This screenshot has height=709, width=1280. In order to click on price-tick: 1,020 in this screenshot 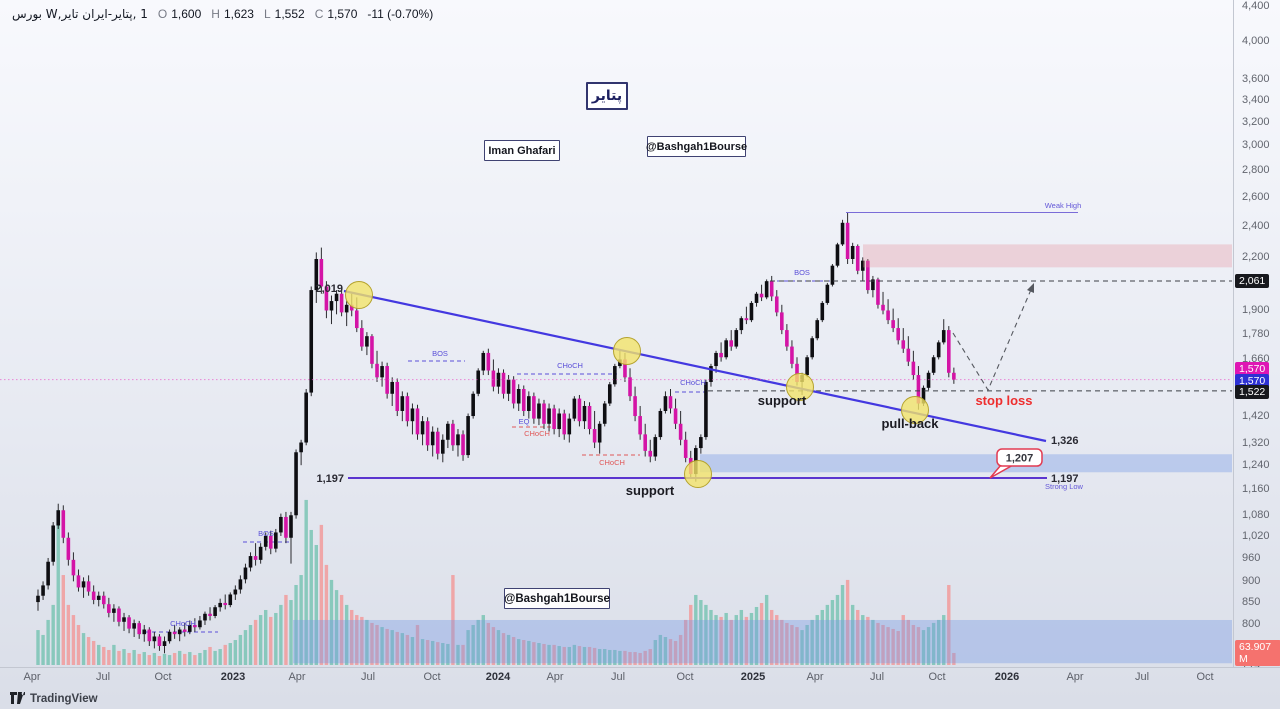, I will do `click(1256, 535)`.